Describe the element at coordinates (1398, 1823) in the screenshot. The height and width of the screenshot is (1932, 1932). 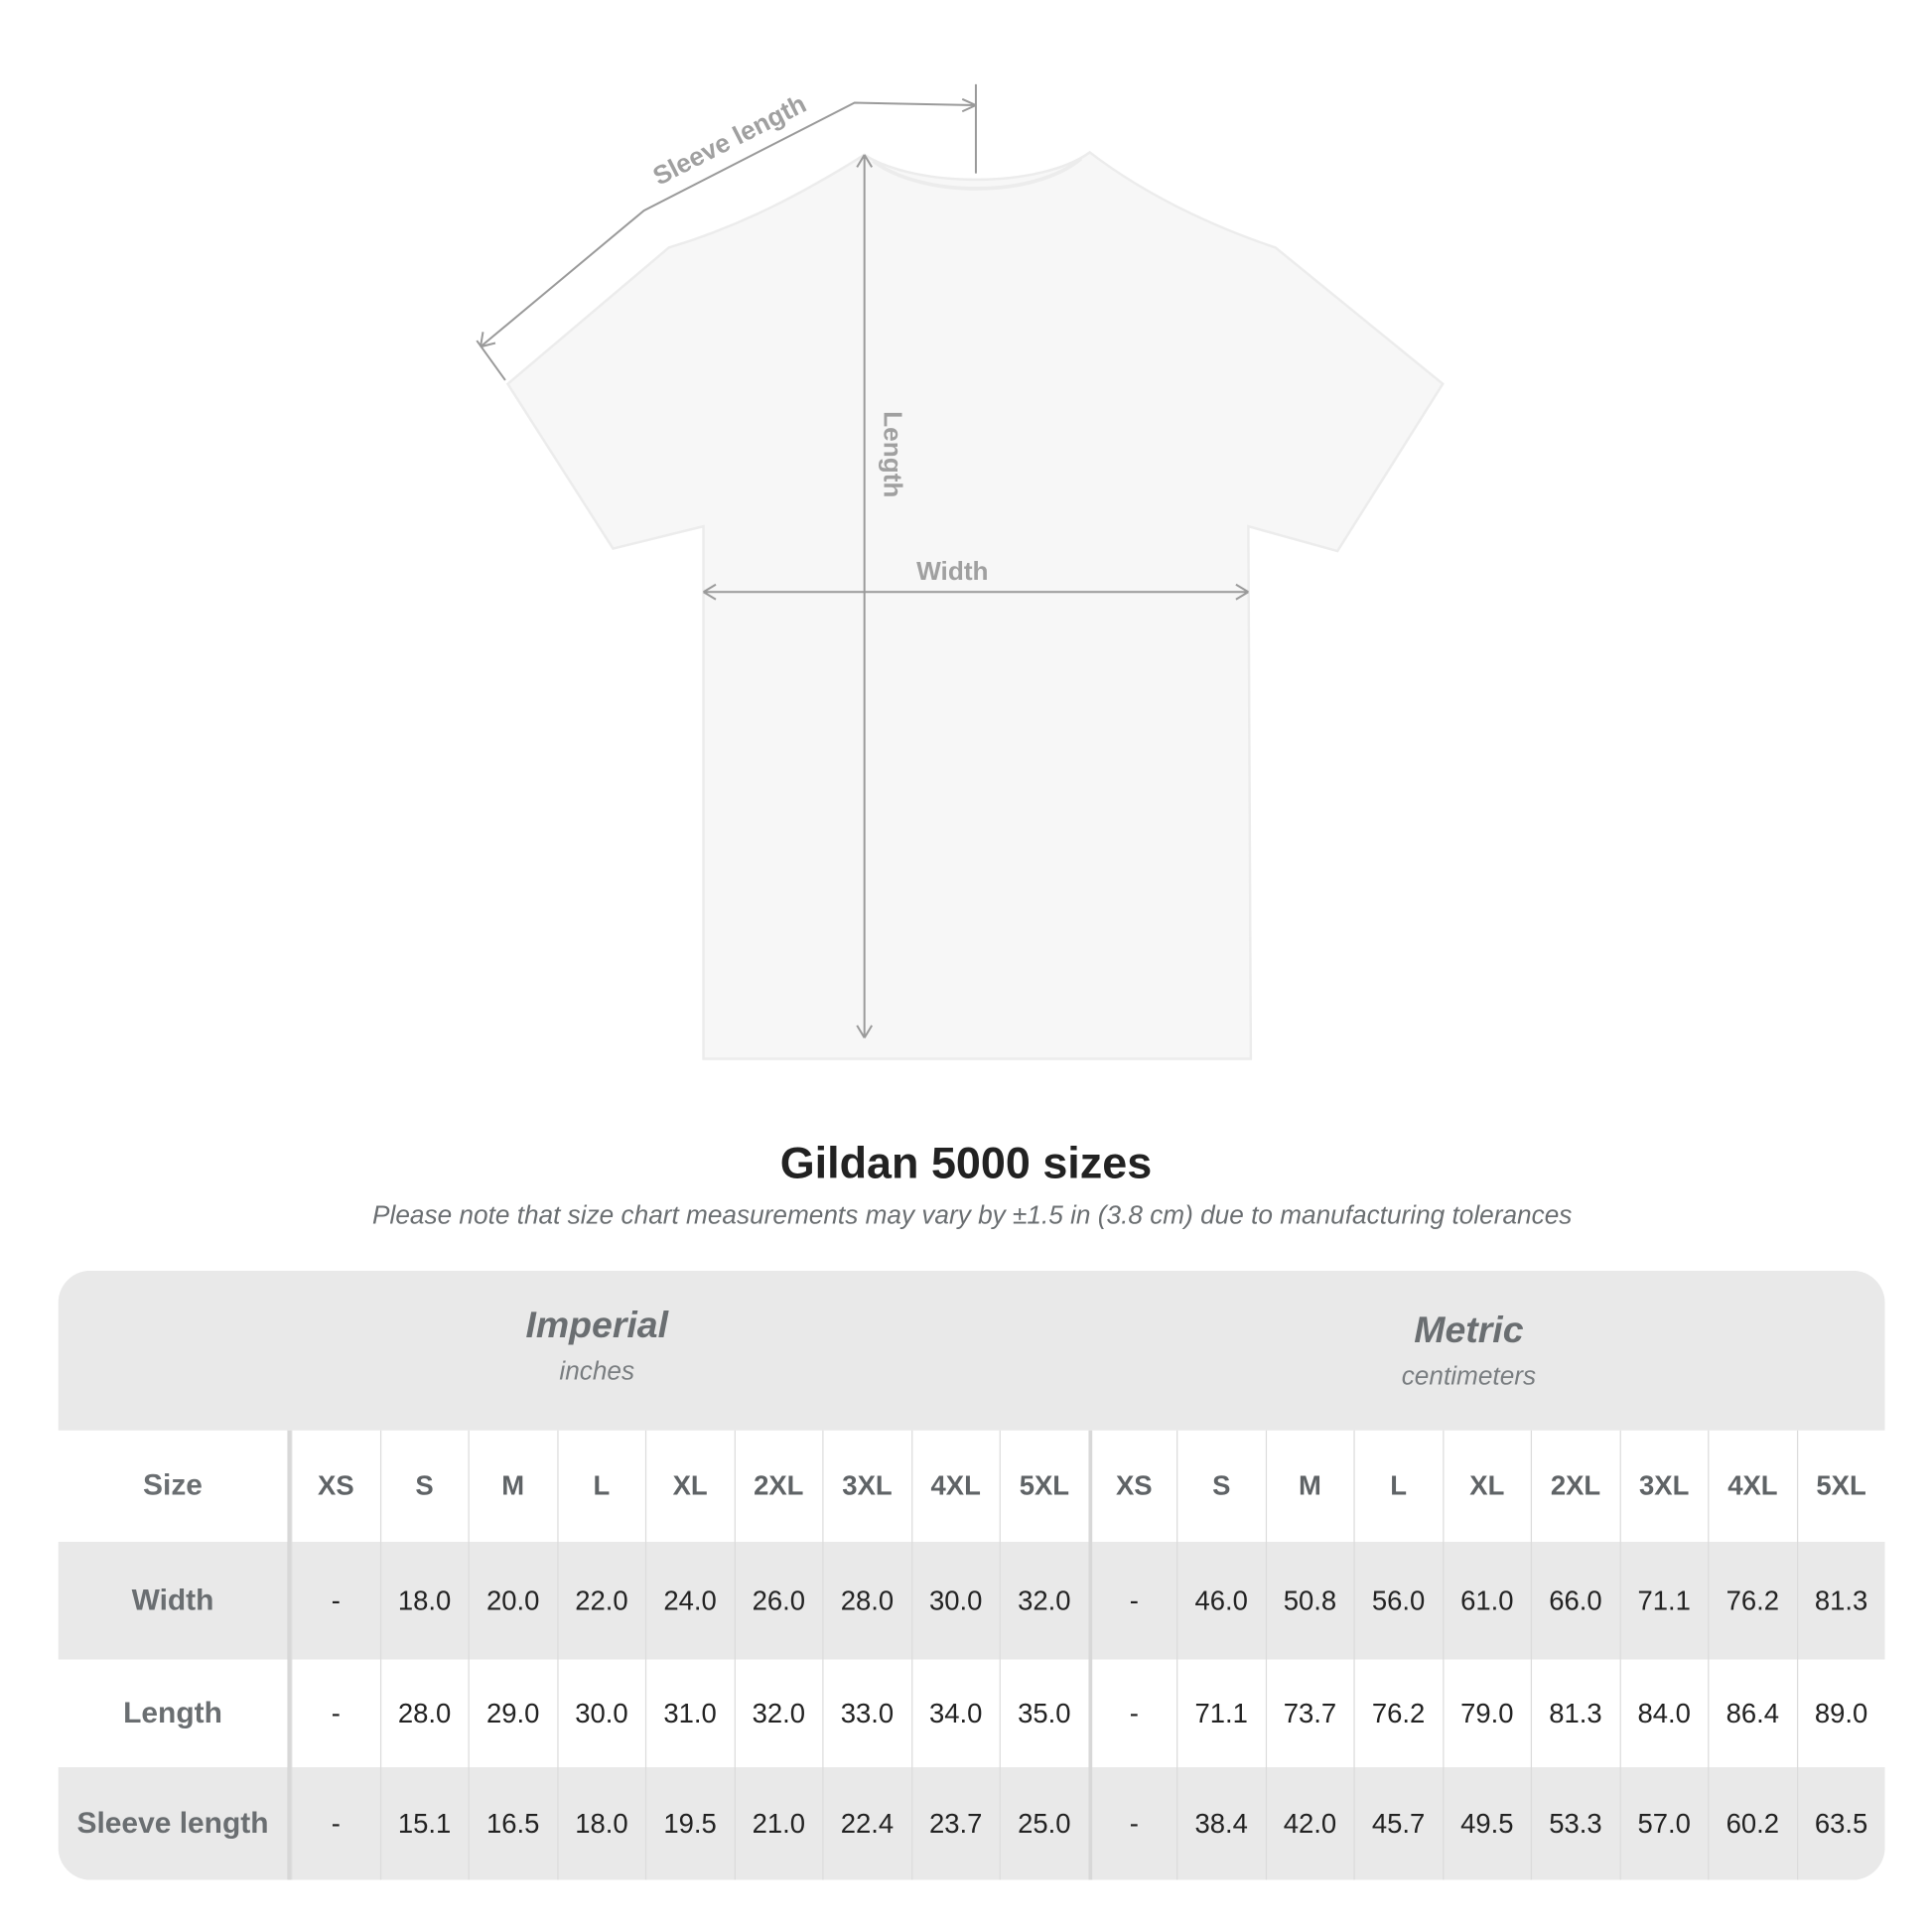
I see `value-cell: 45.7` at that location.